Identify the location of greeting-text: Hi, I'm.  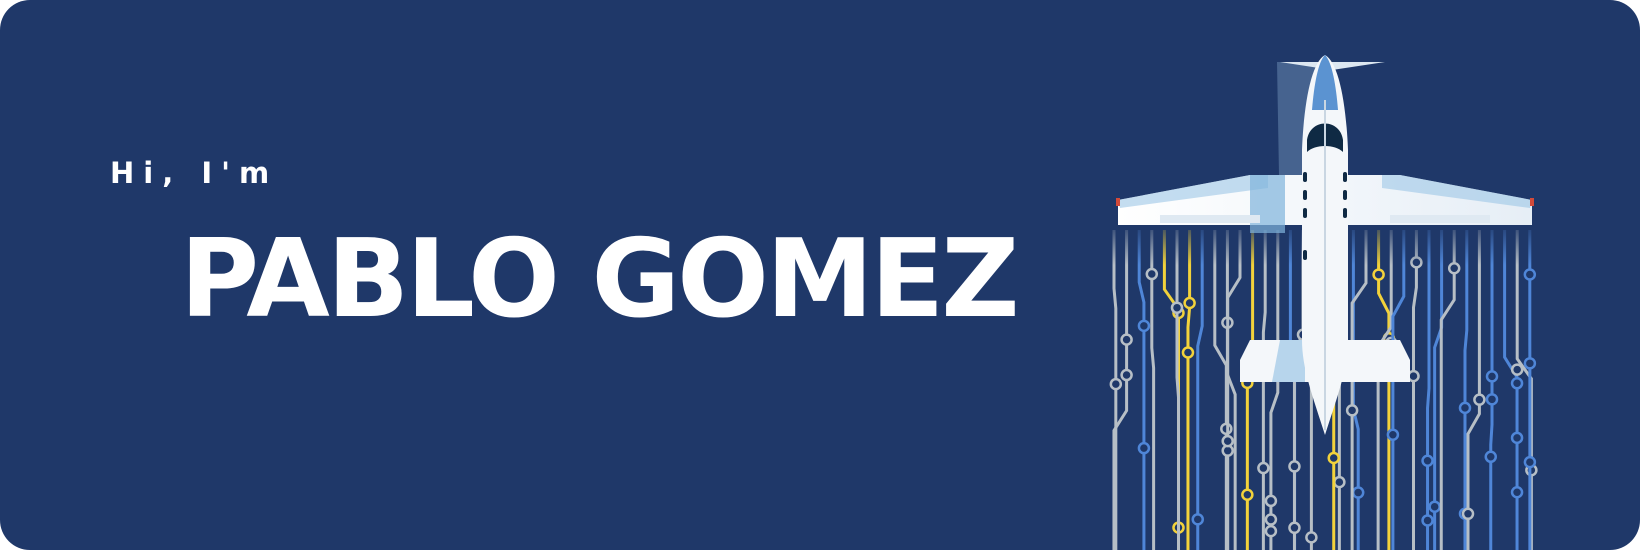
(194, 173).